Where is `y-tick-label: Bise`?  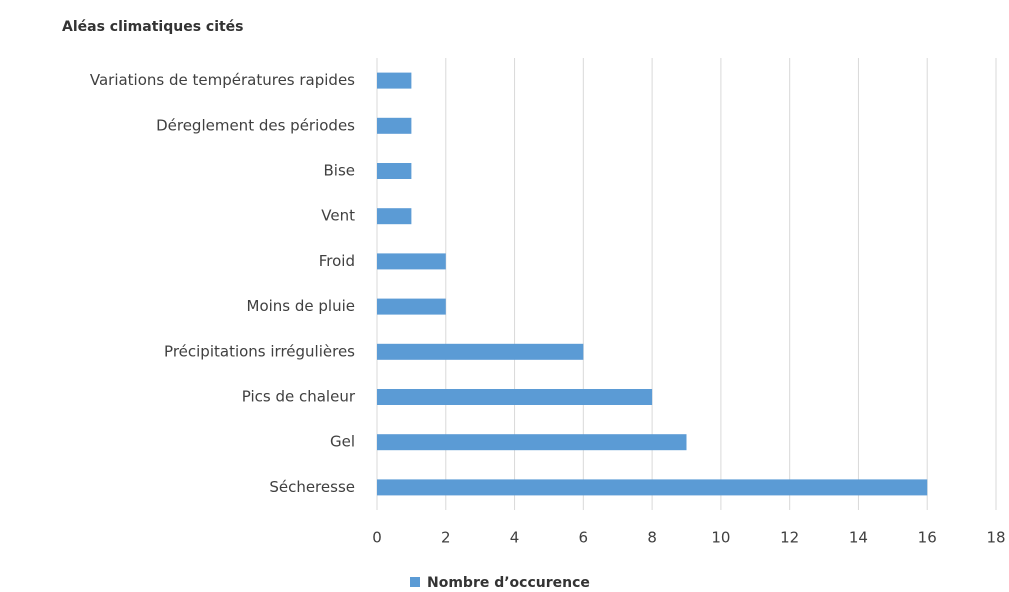
y-tick-label: Bise is located at coordinates (339, 171).